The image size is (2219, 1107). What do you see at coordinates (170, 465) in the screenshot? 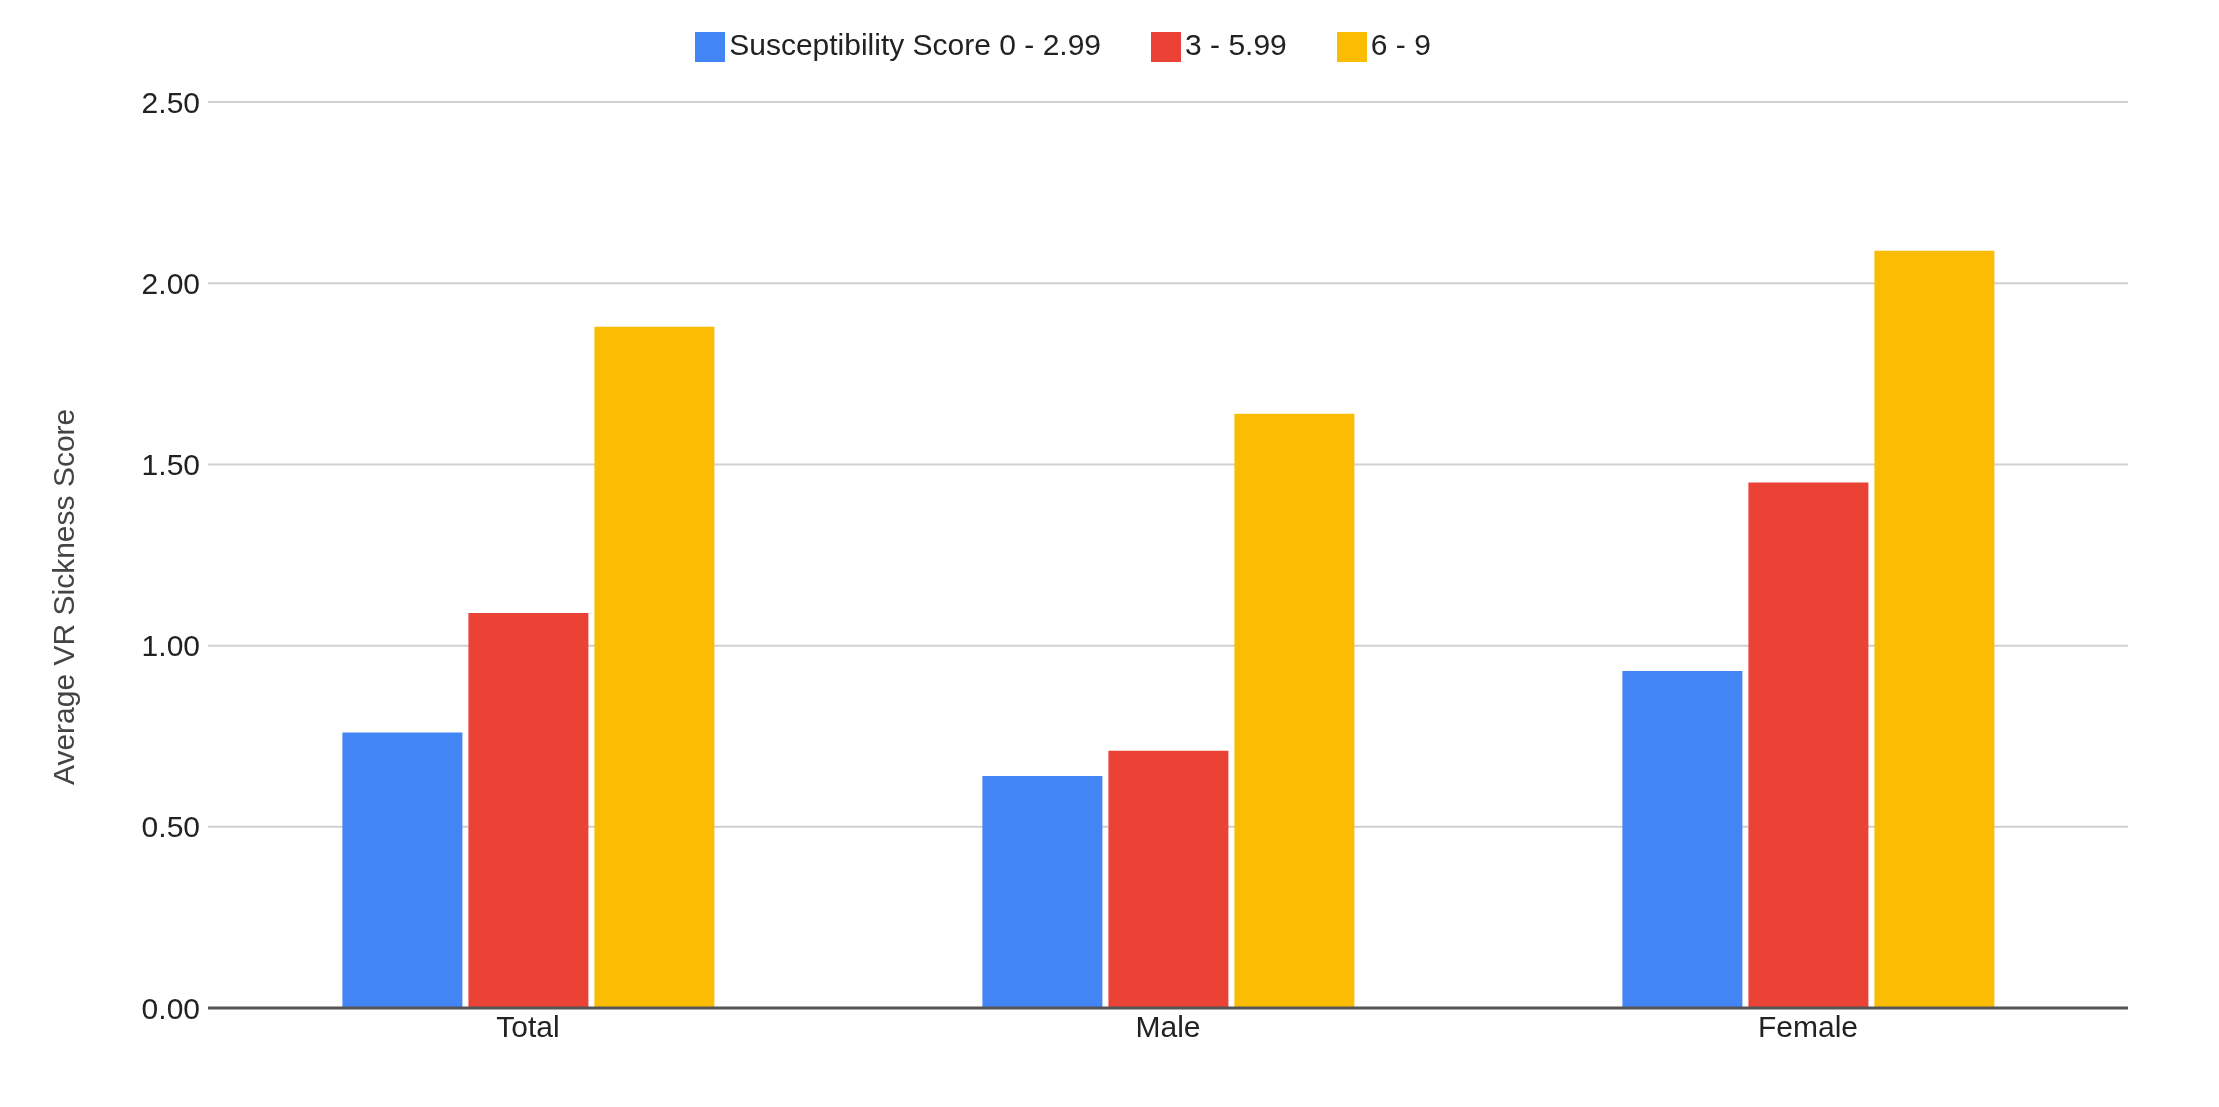
I see `y-tick-label: 1.50` at bounding box center [170, 465].